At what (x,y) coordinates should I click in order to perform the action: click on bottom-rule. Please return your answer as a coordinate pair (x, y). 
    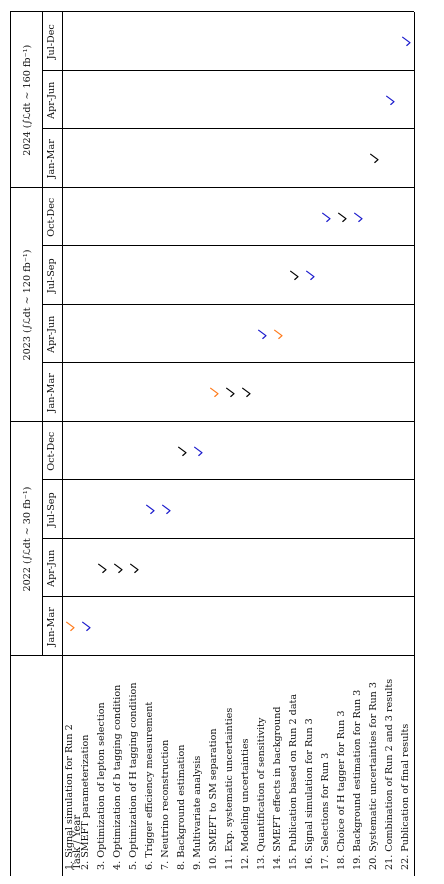
    Looking at the image, I should click on (414, 444).